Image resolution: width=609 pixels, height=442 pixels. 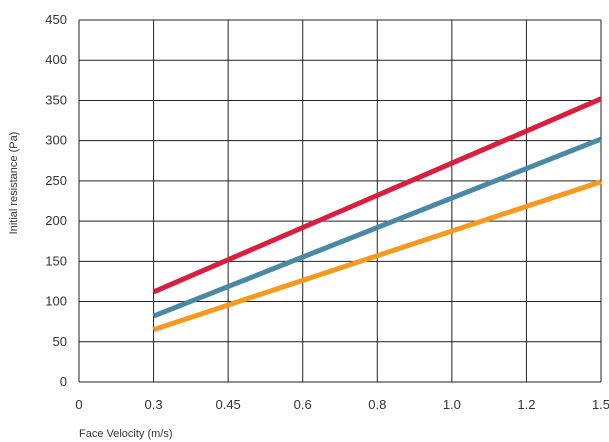 What do you see at coordinates (377, 404) in the screenshot?
I see `x-tick-label-4: 0.8` at bounding box center [377, 404].